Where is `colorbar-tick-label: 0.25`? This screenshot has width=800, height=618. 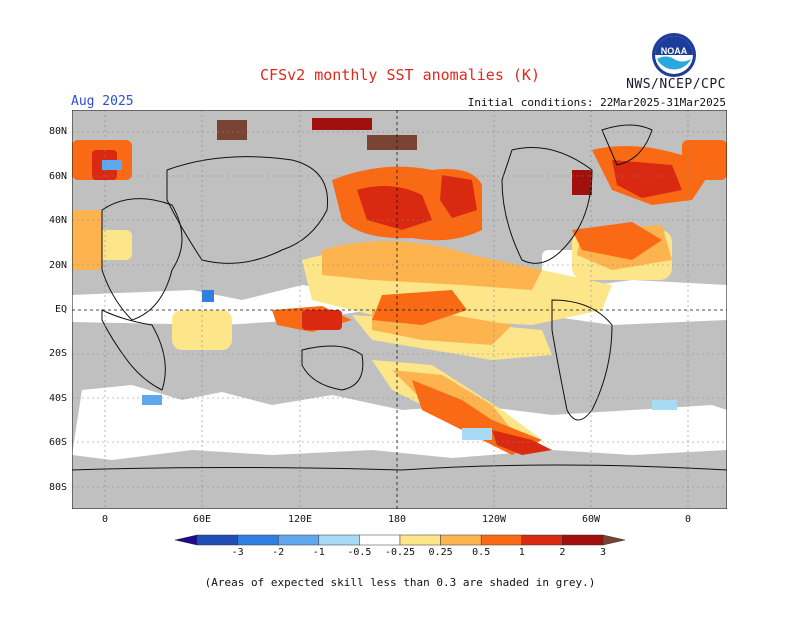
colorbar-tick-label: 0.25 is located at coordinates (440, 552).